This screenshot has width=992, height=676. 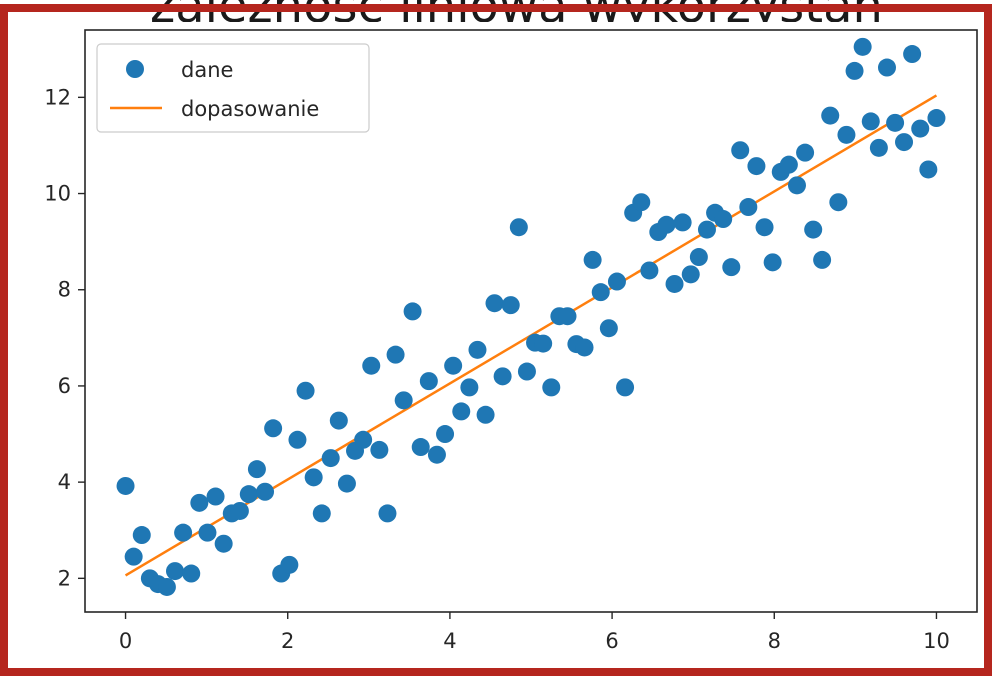 I want to click on legend-label-dane: dane, so click(x=207, y=70).